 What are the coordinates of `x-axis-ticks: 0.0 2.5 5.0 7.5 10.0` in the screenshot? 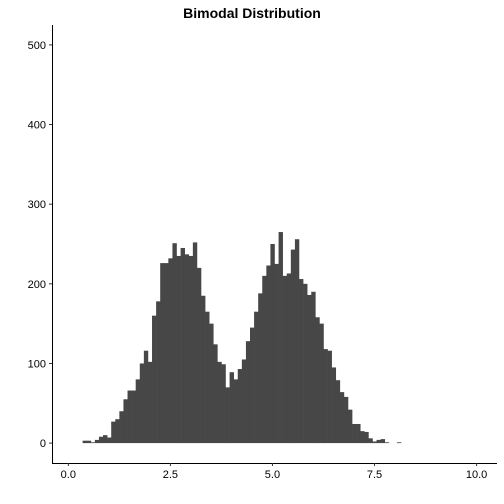 It's located at (274, 472).